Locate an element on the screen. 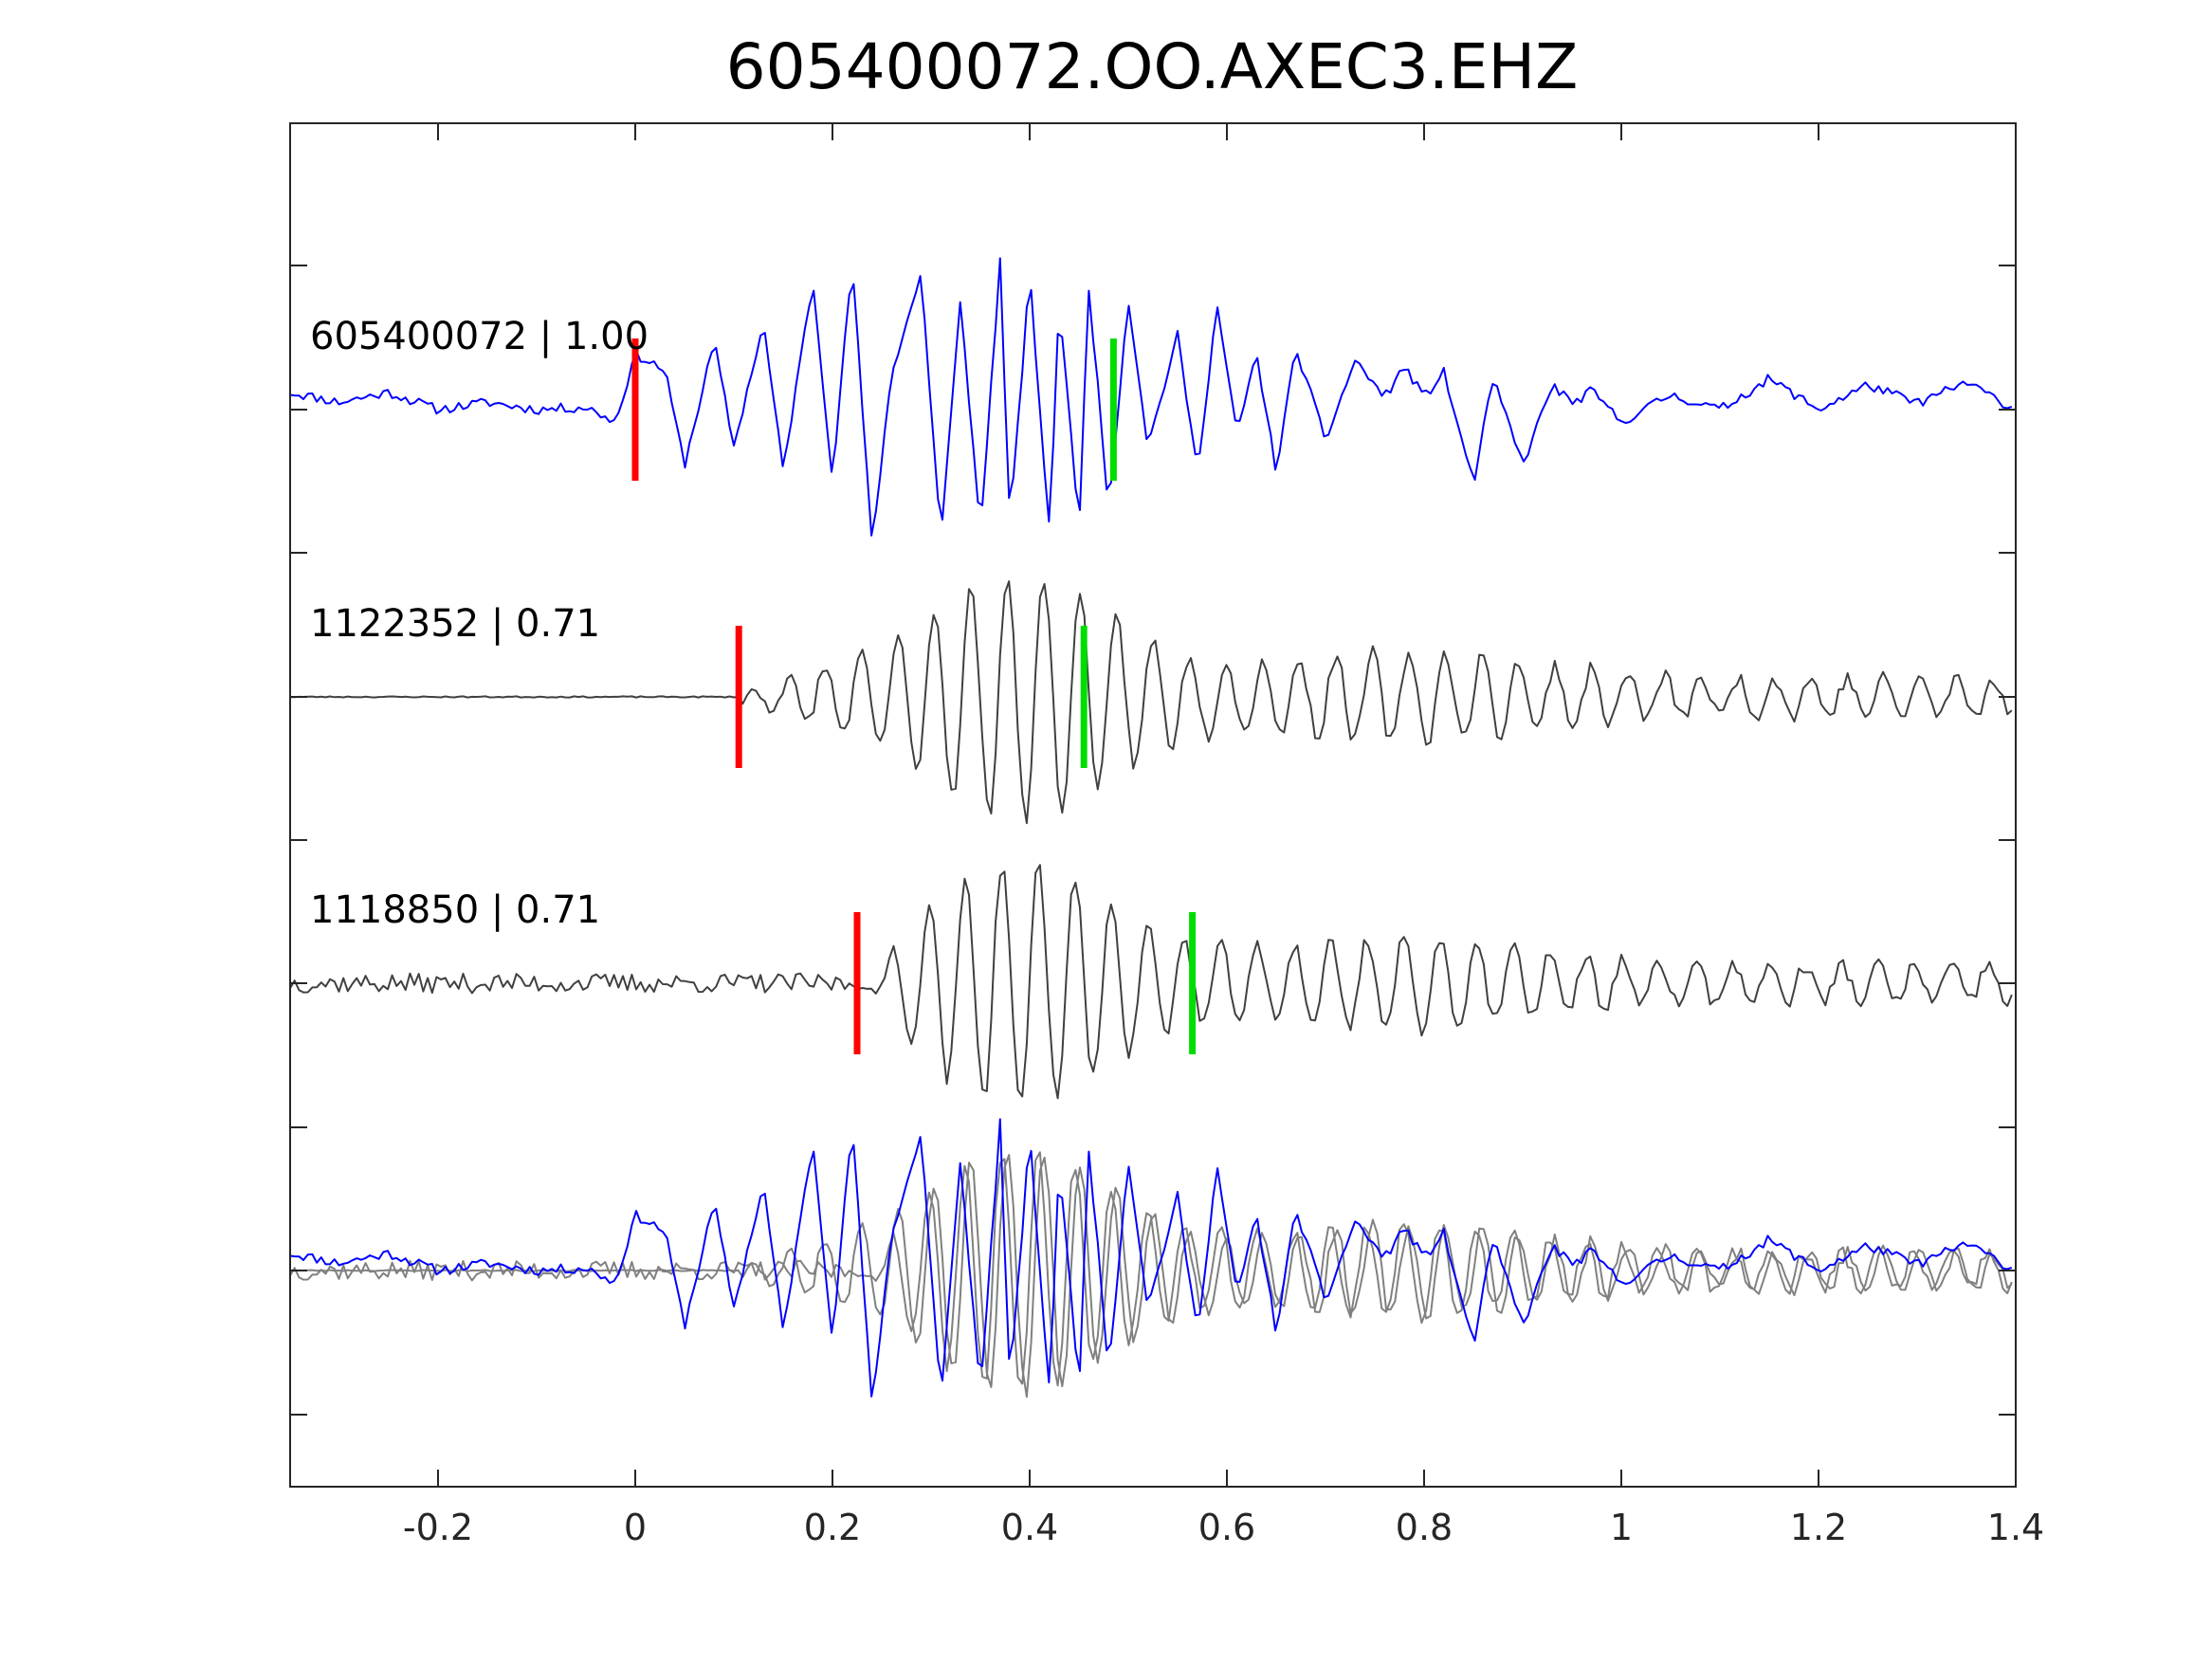  pick-layer is located at coordinates (914, 696).